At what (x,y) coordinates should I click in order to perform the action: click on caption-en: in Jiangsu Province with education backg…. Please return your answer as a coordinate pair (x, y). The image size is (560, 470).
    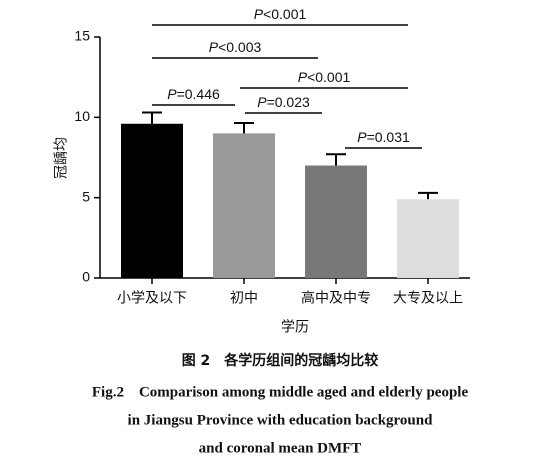
    Looking at the image, I should click on (281, 420).